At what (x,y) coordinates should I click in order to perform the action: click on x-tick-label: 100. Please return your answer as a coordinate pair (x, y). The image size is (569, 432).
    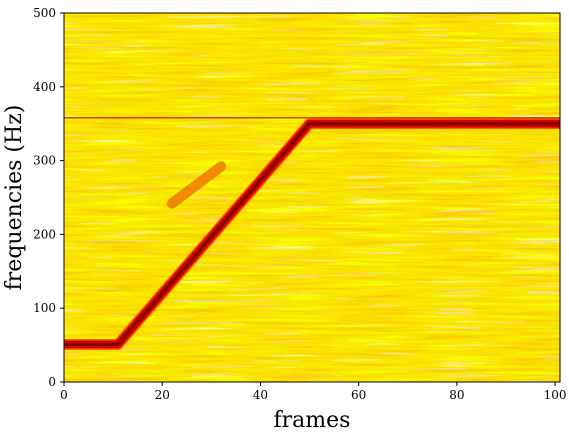
    Looking at the image, I should click on (555, 395).